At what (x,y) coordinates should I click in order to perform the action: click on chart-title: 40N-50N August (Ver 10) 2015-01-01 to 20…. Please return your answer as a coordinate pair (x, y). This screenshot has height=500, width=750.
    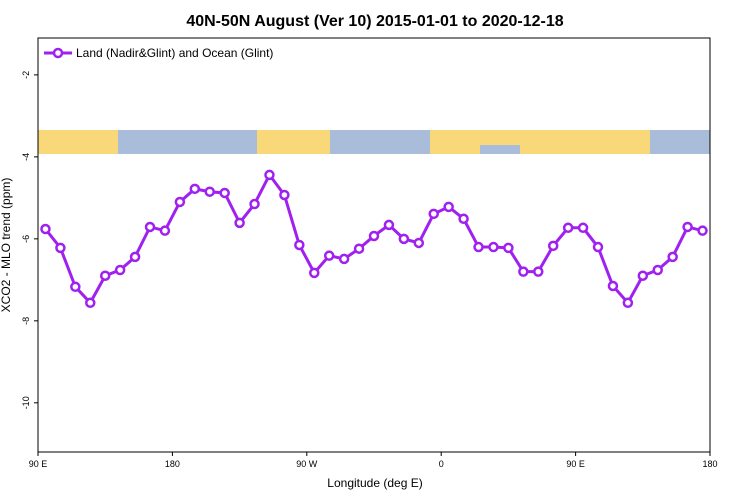
    Looking at the image, I should click on (374, 21).